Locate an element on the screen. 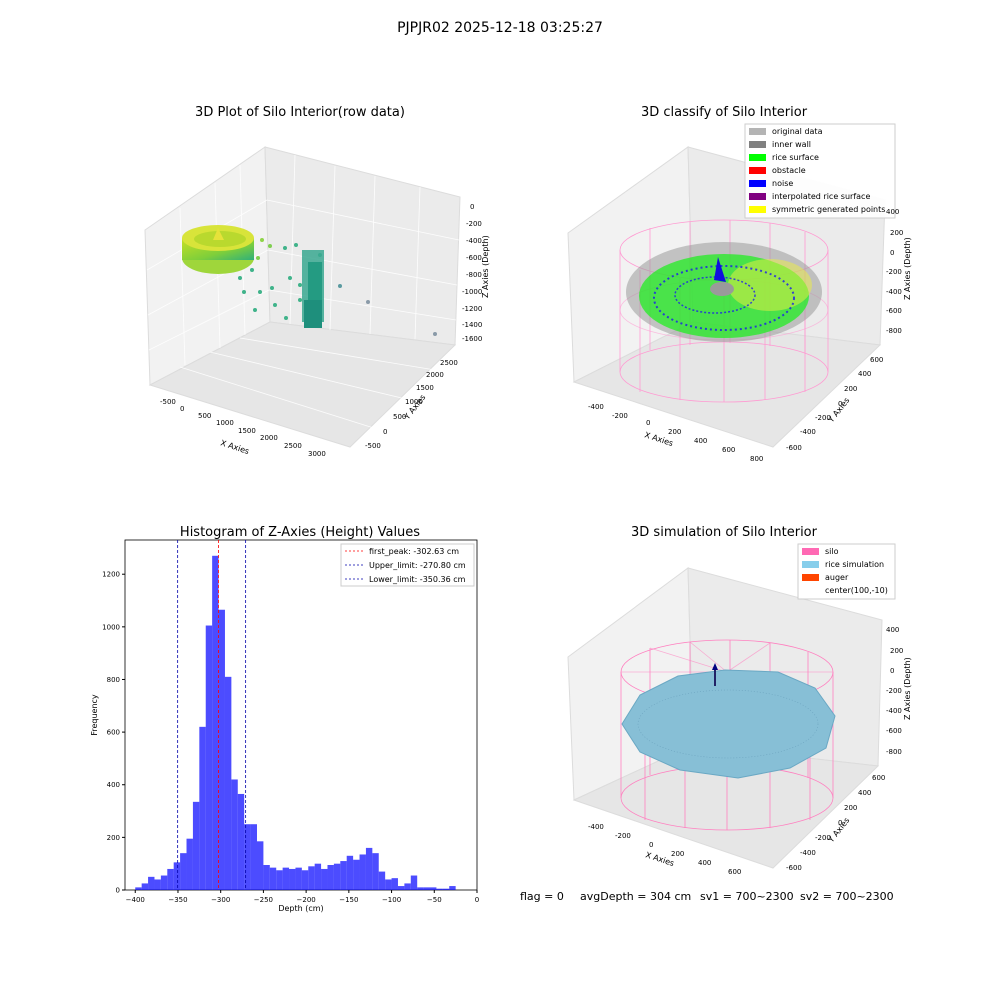  panel-raw-3d: 3D Plot of Silo Interior(row data) is located at coordinates (317, 281).